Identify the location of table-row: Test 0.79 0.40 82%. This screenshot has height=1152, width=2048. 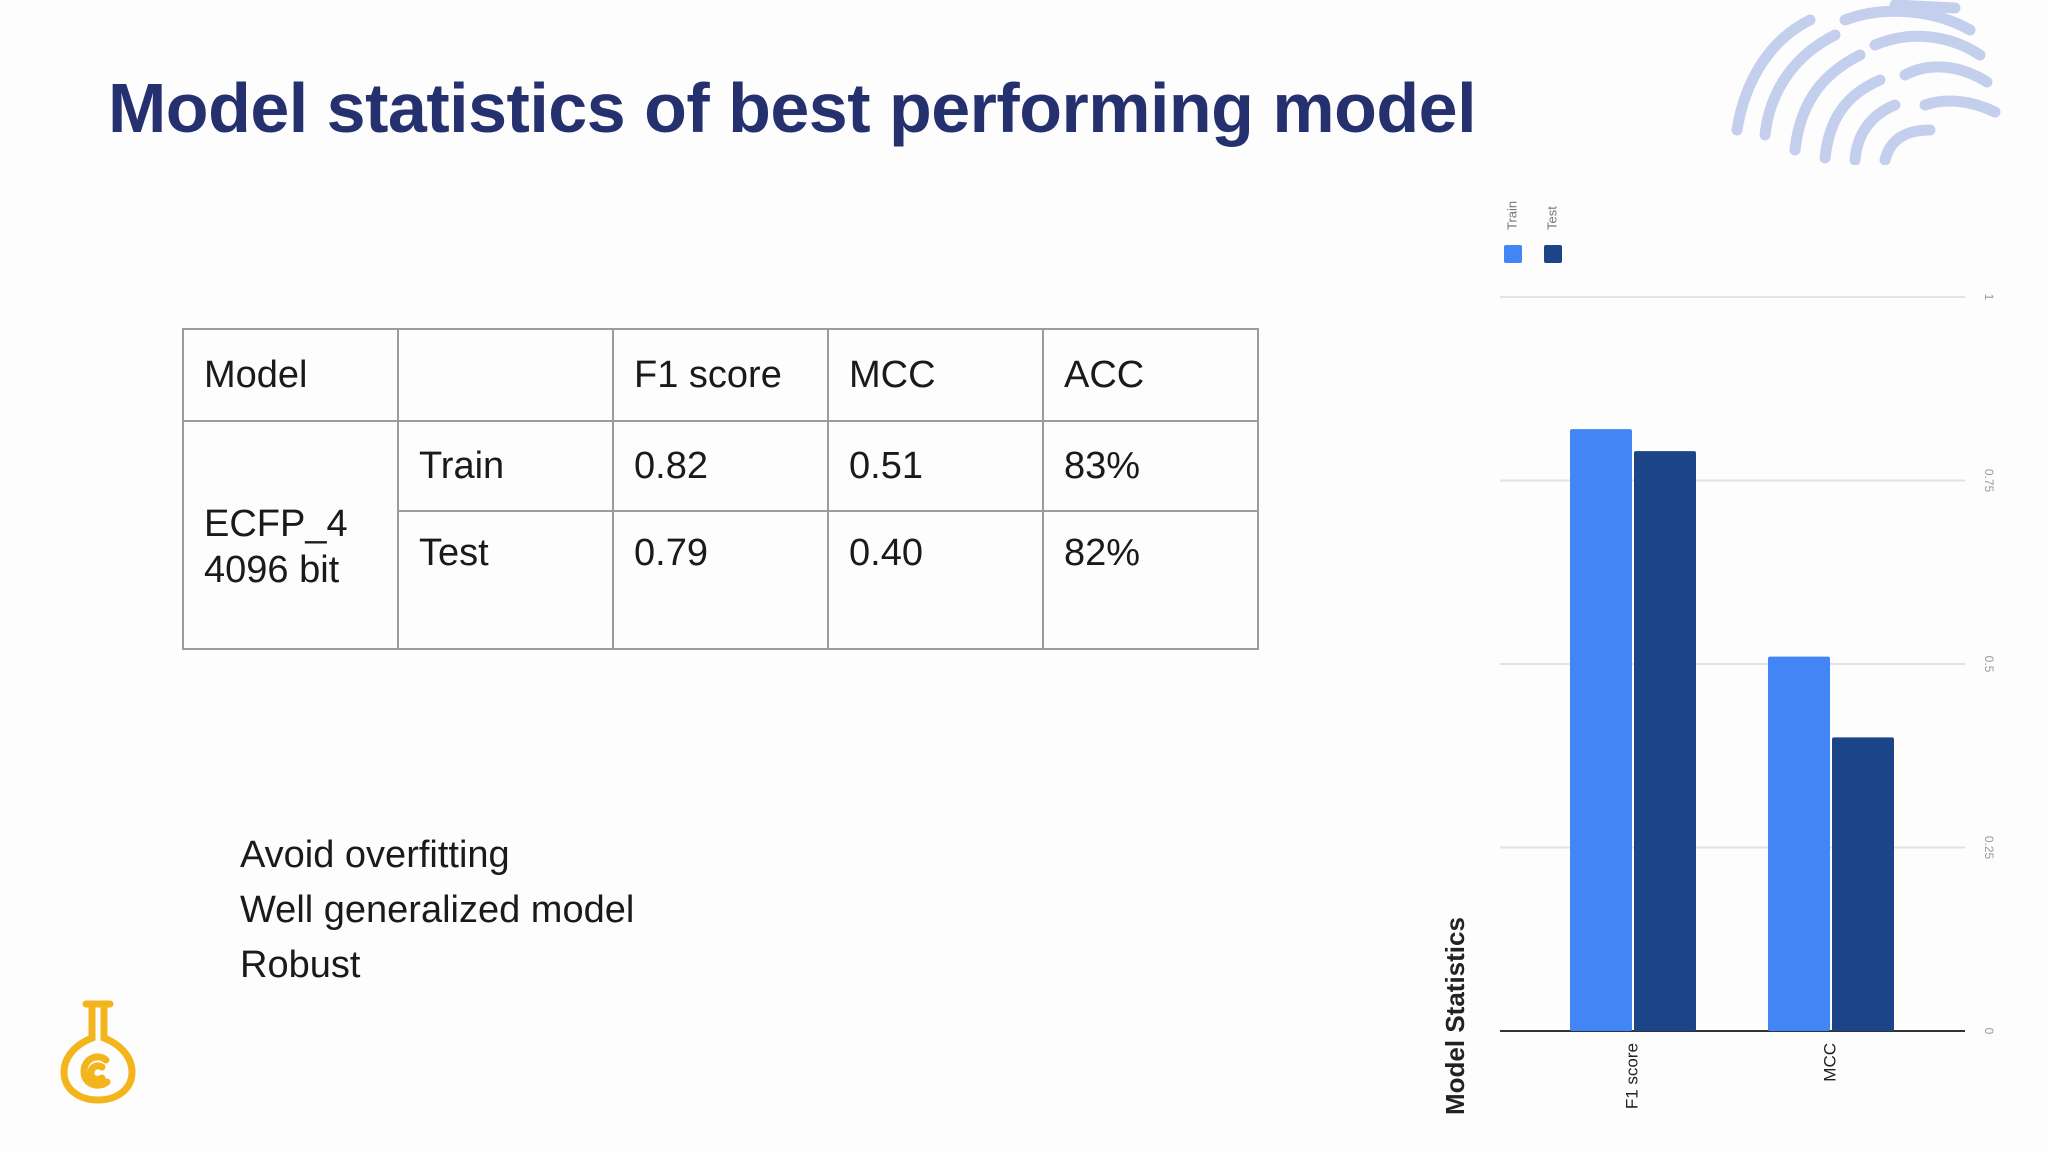
(721, 580).